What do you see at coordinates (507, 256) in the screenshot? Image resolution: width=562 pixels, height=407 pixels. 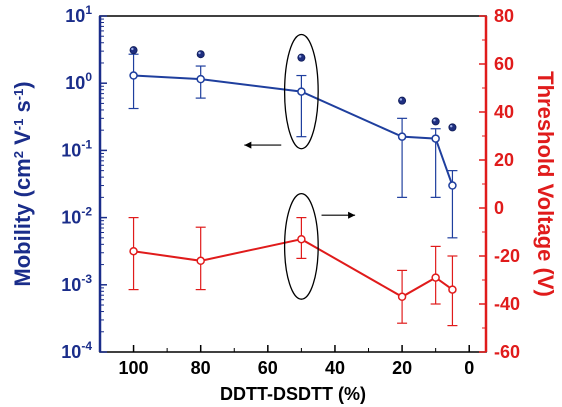 I see `right-tick-label: -20` at bounding box center [507, 256].